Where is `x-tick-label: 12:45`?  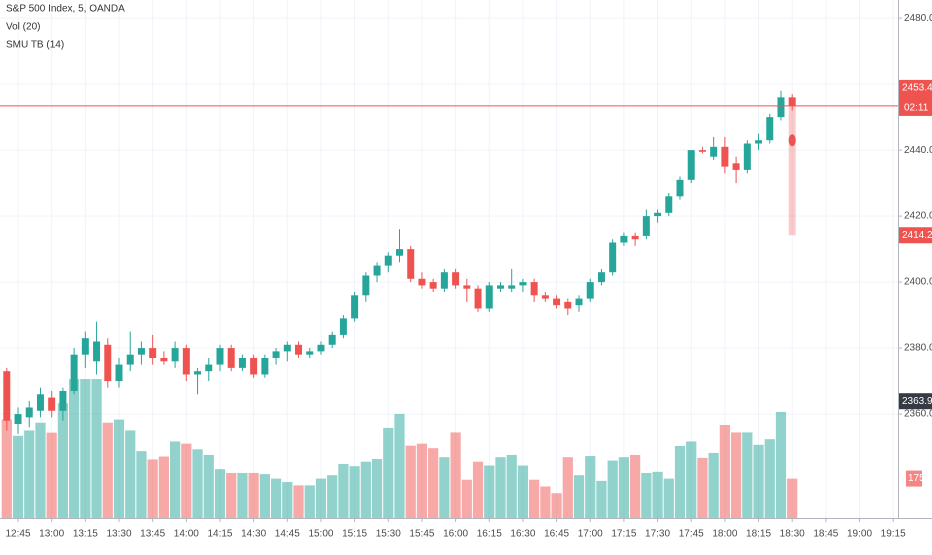 x-tick-label: 12:45 is located at coordinates (18, 534).